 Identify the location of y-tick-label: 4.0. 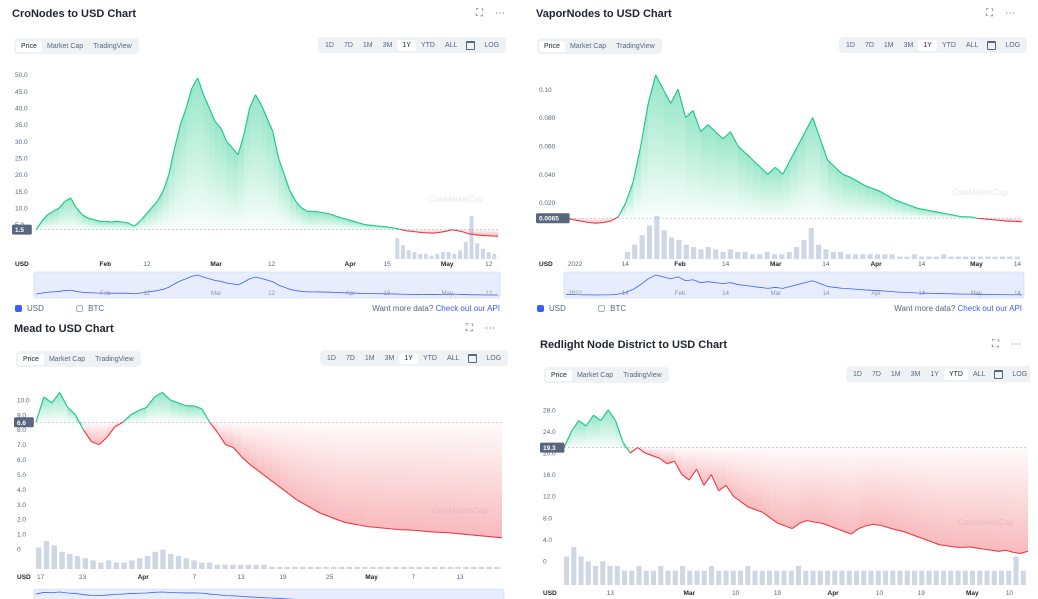
(547, 540).